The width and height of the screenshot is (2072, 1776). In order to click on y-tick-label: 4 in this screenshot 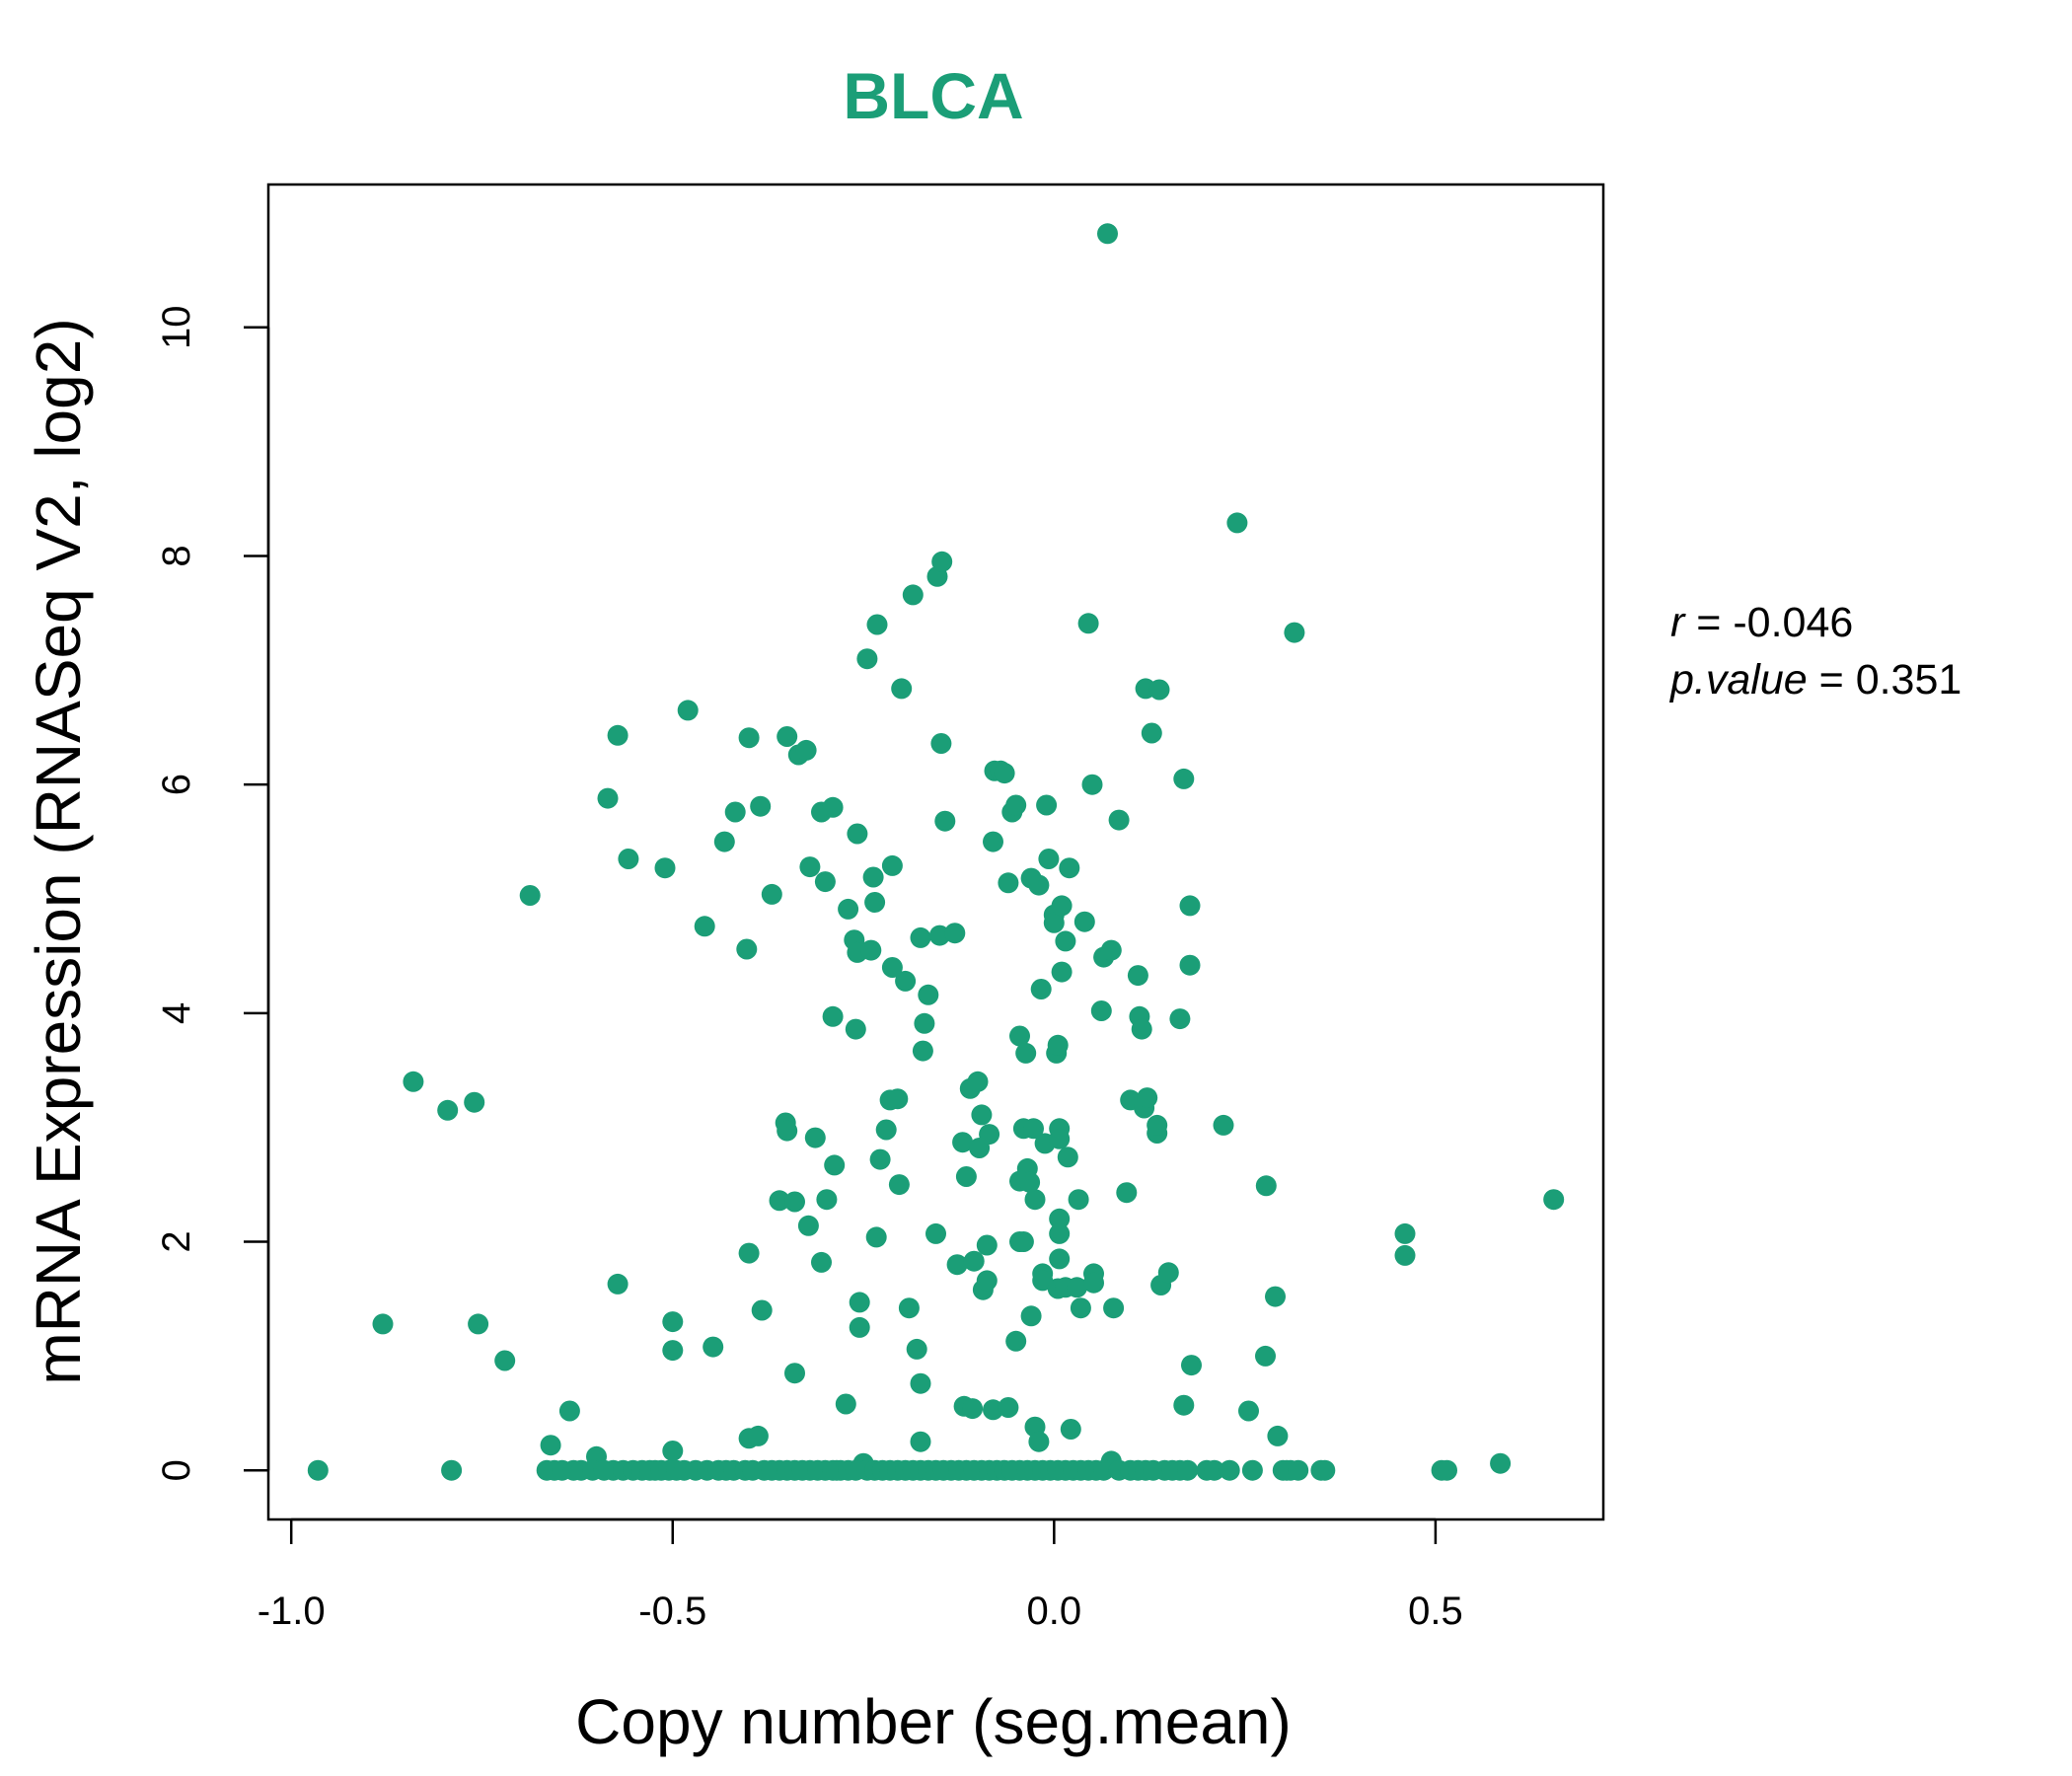, I will do `click(177, 1013)`.